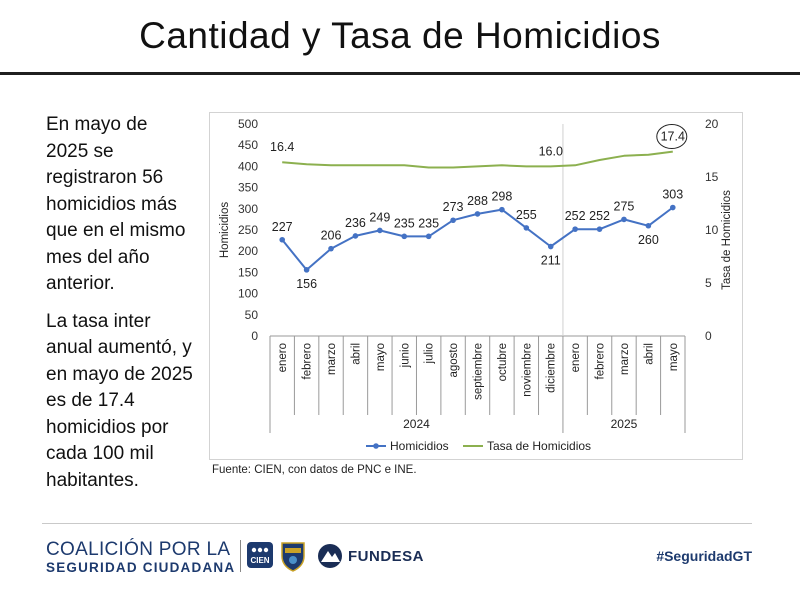  I want to click on x-tick-label: junio, so click(405, 355).